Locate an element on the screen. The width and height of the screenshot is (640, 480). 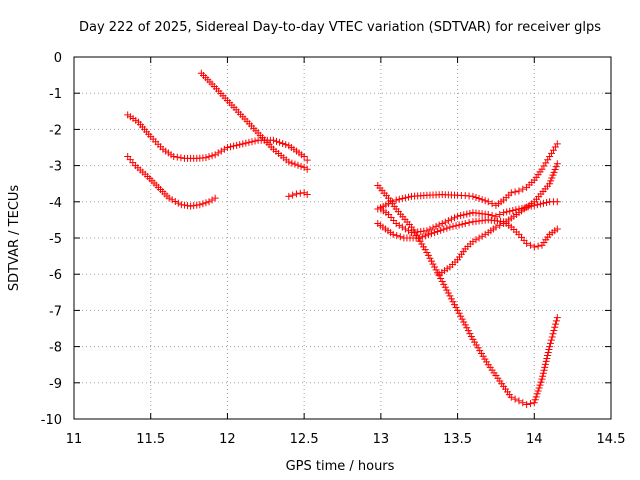
y-tick-label: -2 is located at coordinates (55, 130).